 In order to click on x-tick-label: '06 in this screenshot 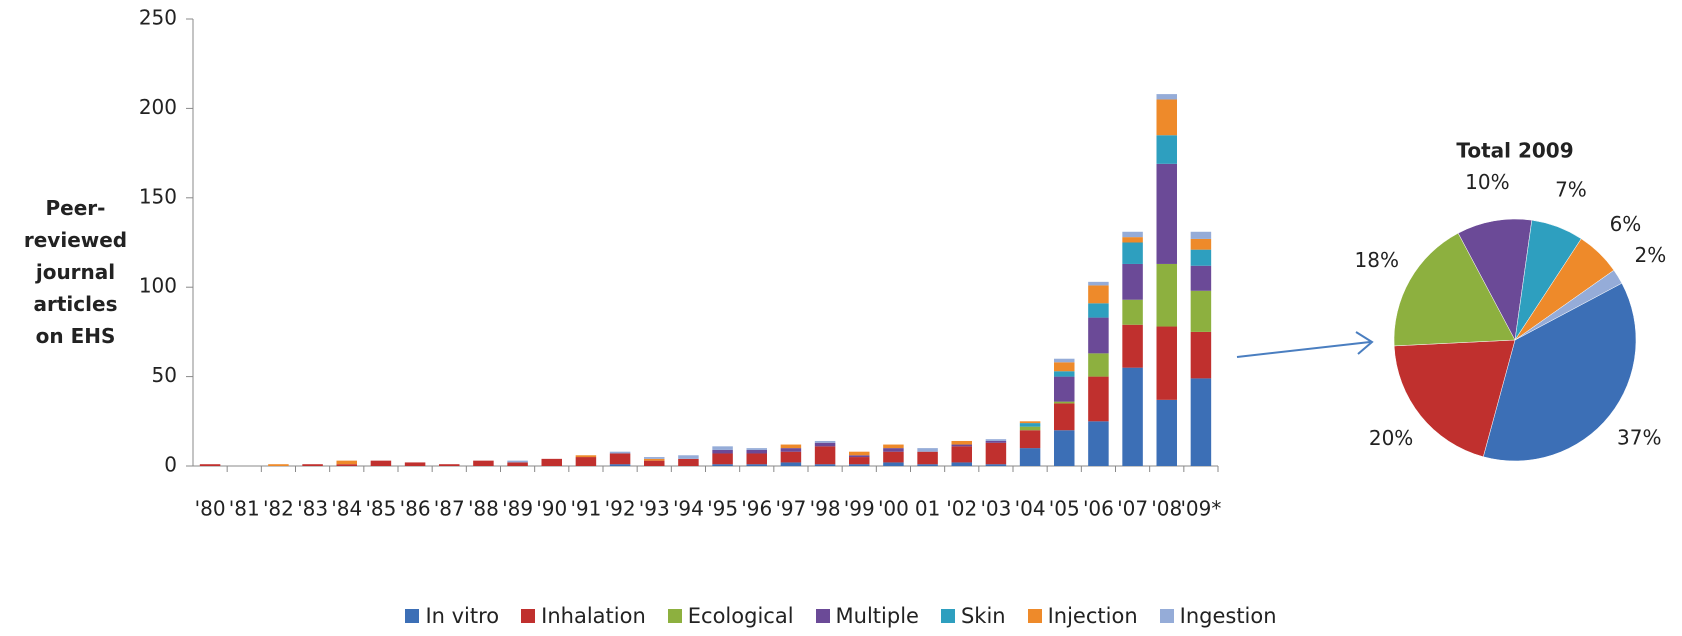, I will do `click(1098, 509)`.